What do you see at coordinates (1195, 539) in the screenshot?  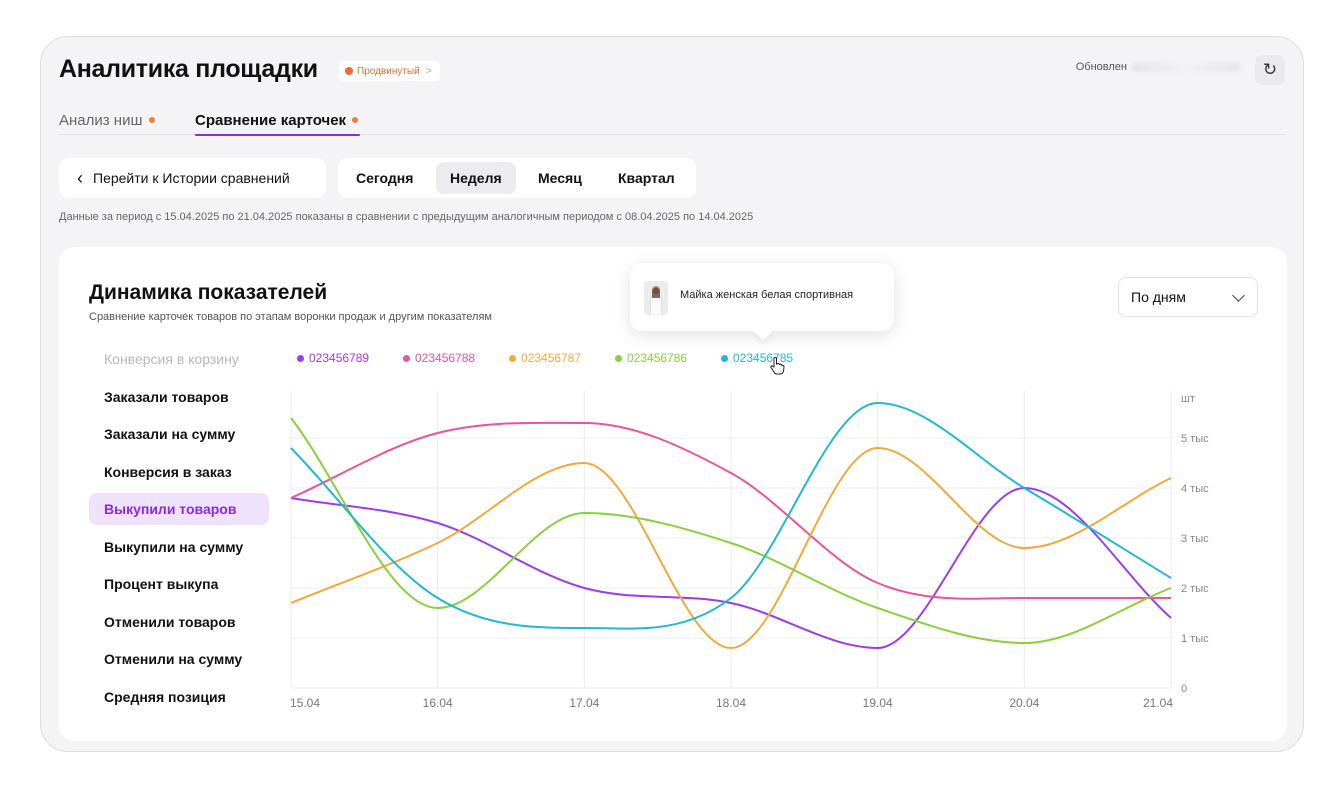 I see `y-tick-label: 3 тыс` at bounding box center [1195, 539].